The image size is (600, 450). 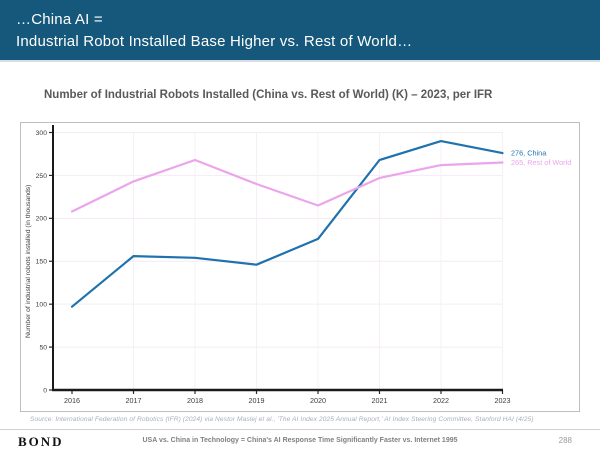 What do you see at coordinates (43, 347) in the screenshot?
I see `y-tick-label: 50` at bounding box center [43, 347].